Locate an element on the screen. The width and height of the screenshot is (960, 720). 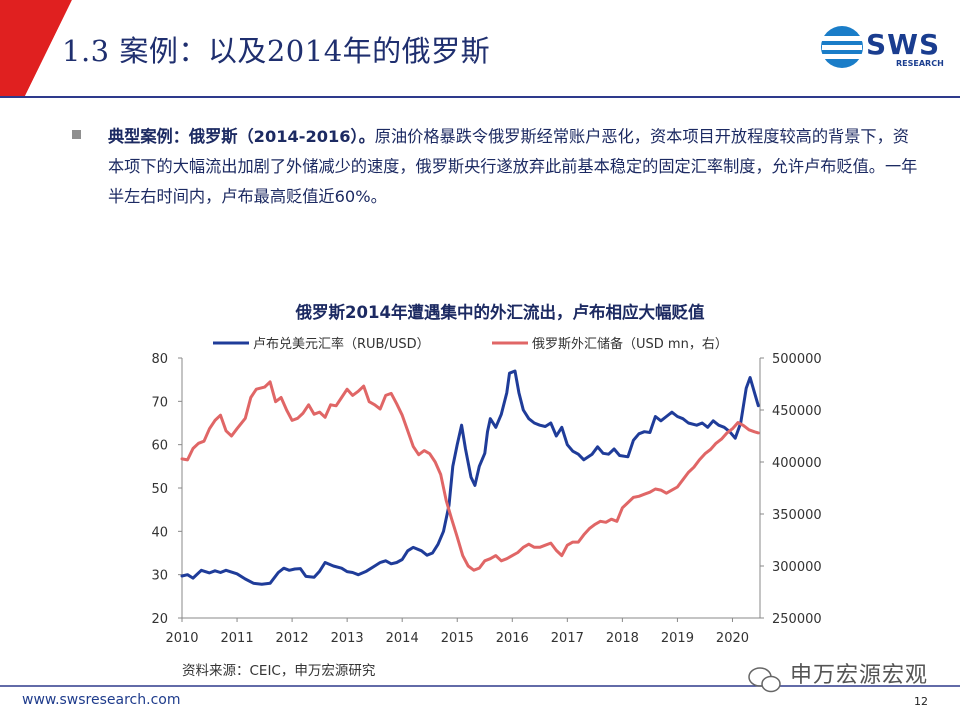
y-right-tick-label: 400000 is located at coordinates (797, 463).